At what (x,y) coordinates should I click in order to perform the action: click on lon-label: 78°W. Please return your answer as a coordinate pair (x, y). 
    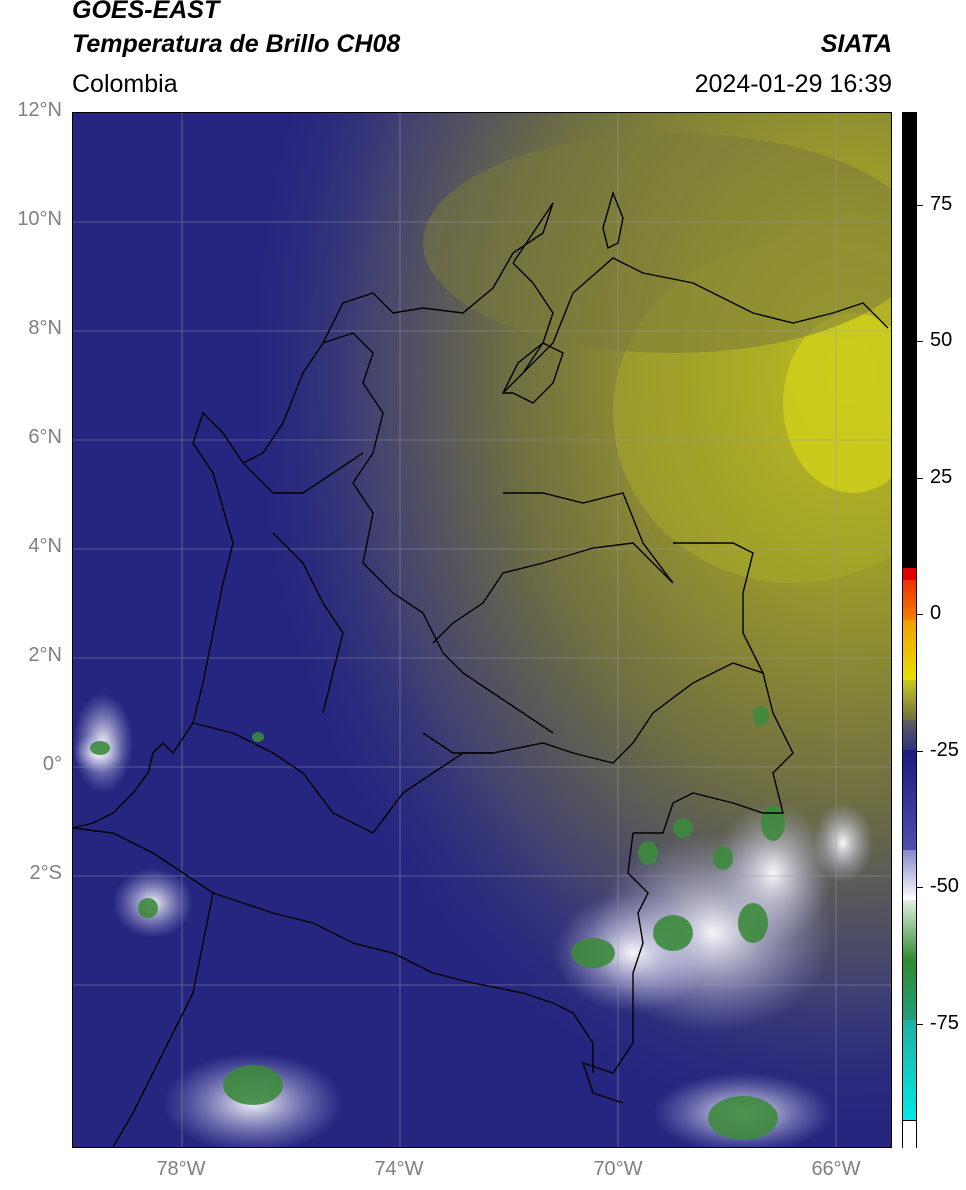
    Looking at the image, I should click on (181, 1169).